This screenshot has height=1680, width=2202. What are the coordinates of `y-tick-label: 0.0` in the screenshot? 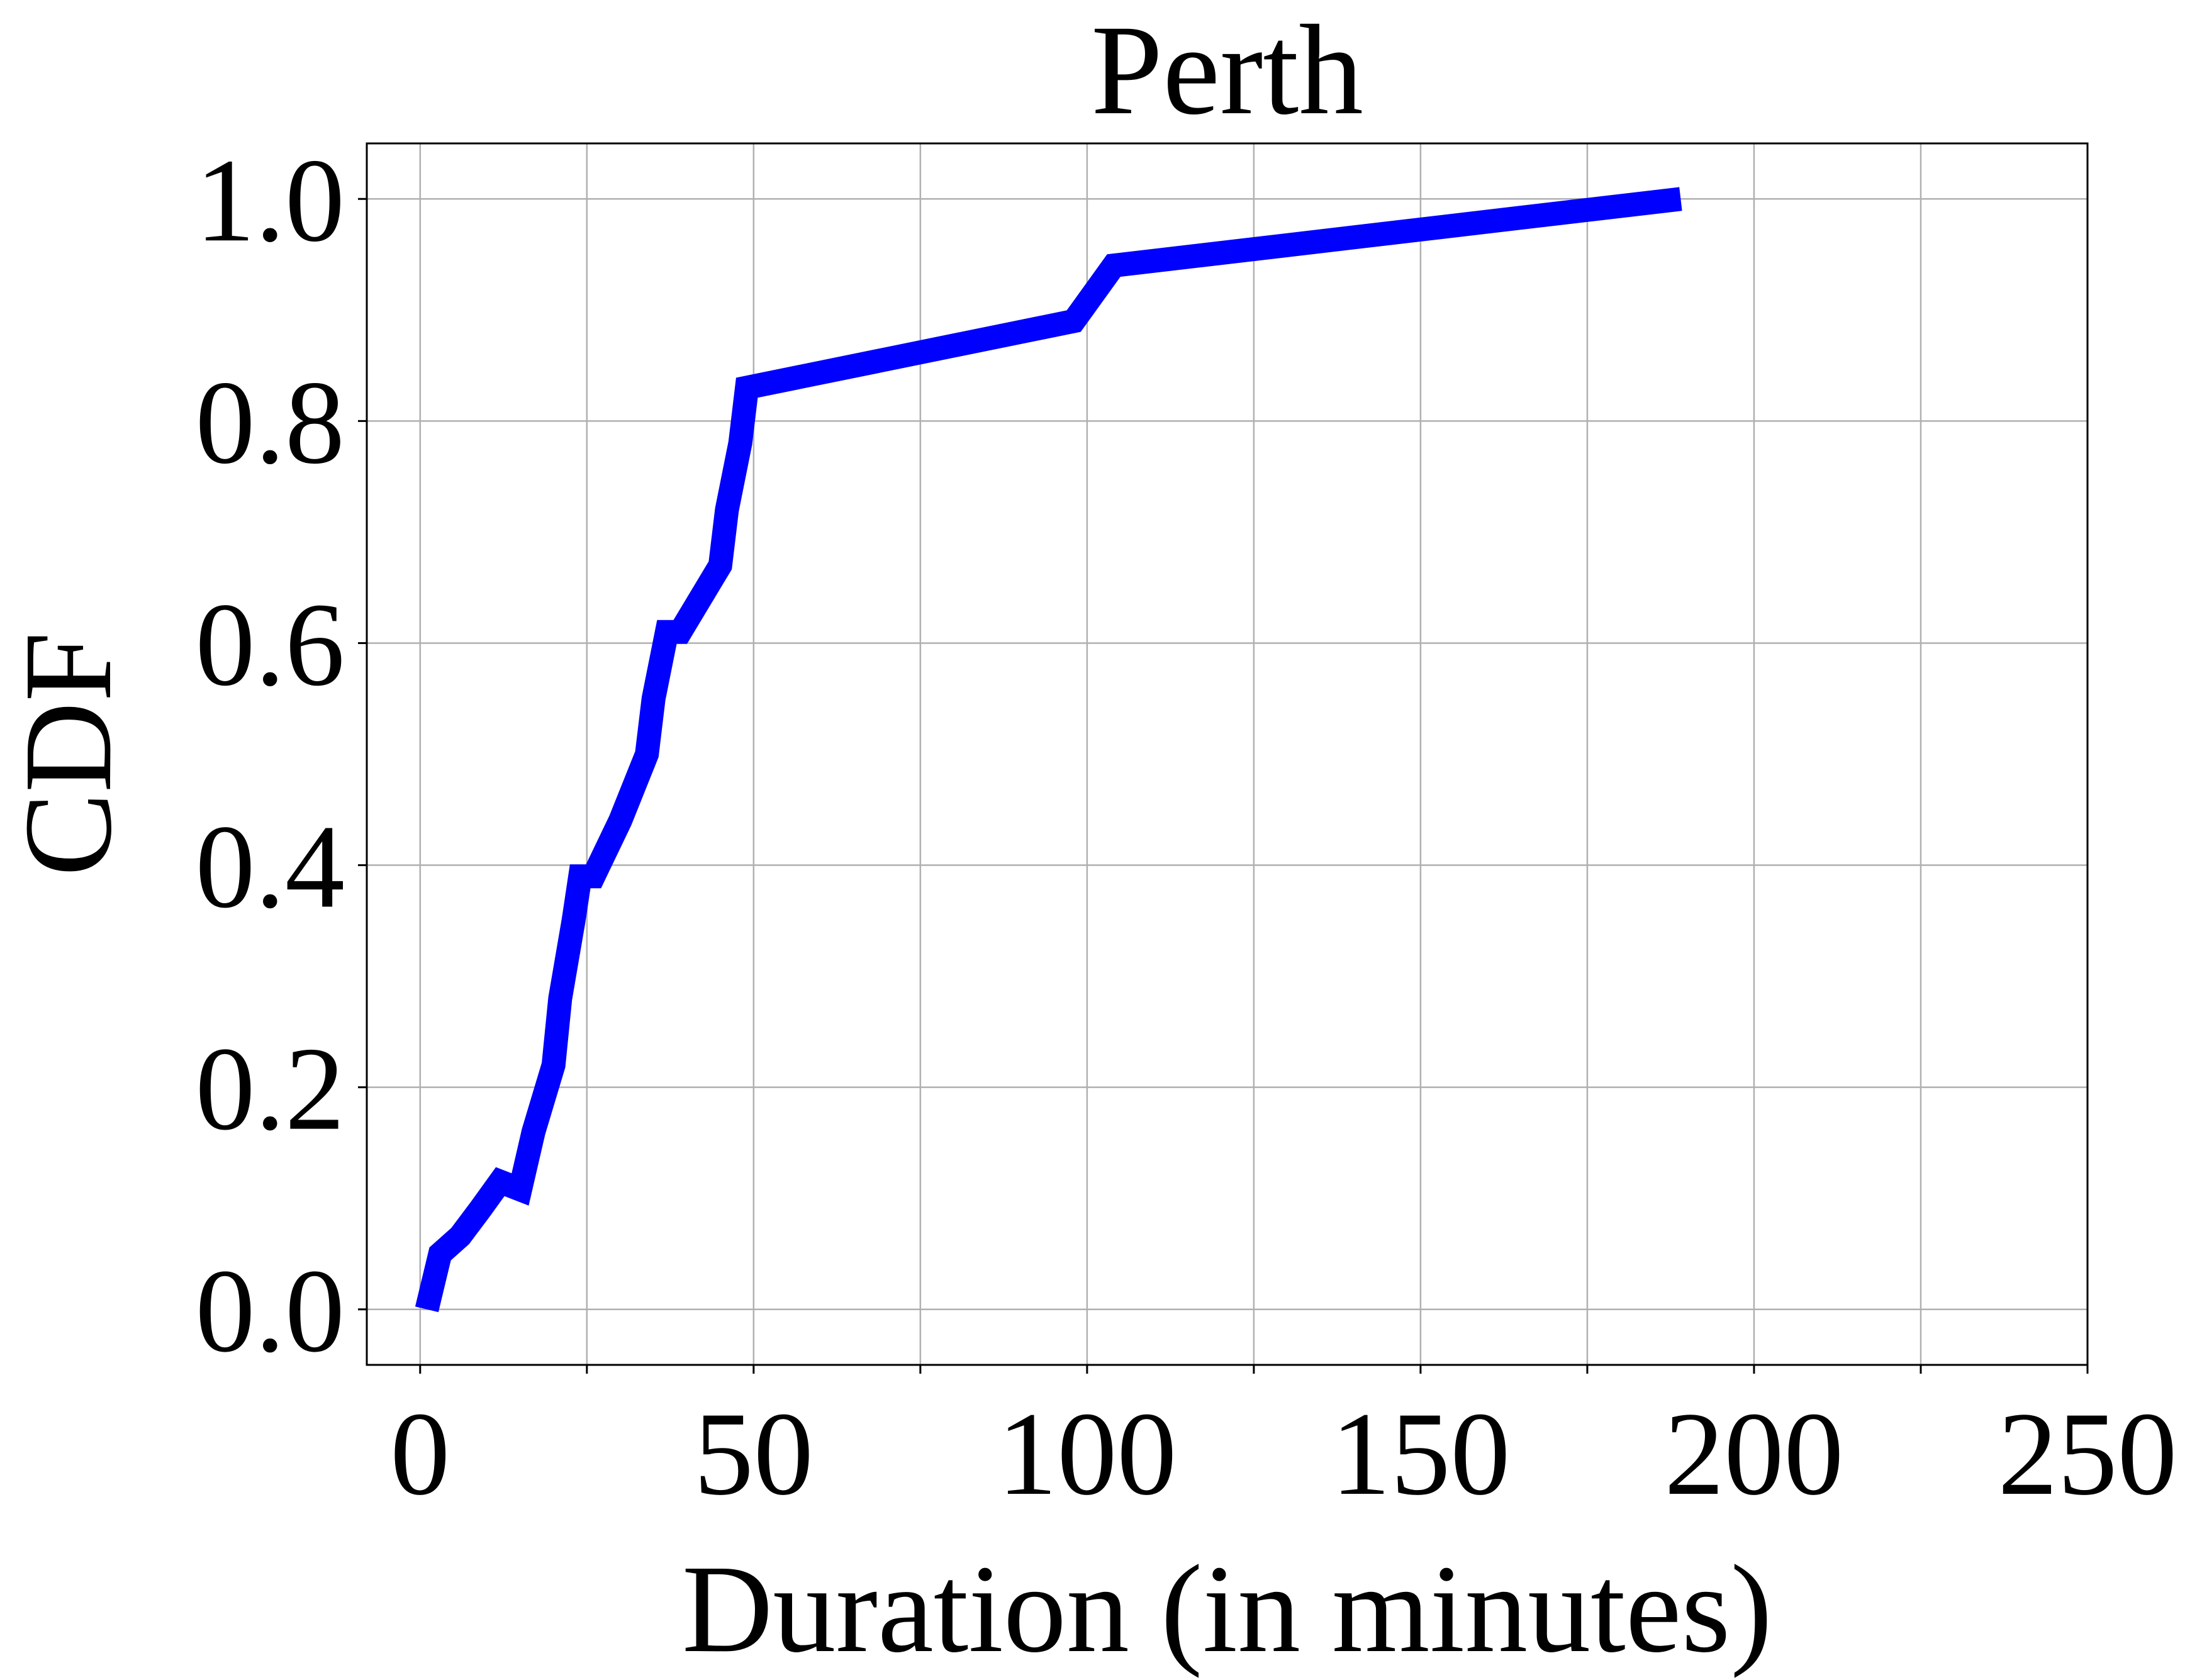 It's located at (270, 1311).